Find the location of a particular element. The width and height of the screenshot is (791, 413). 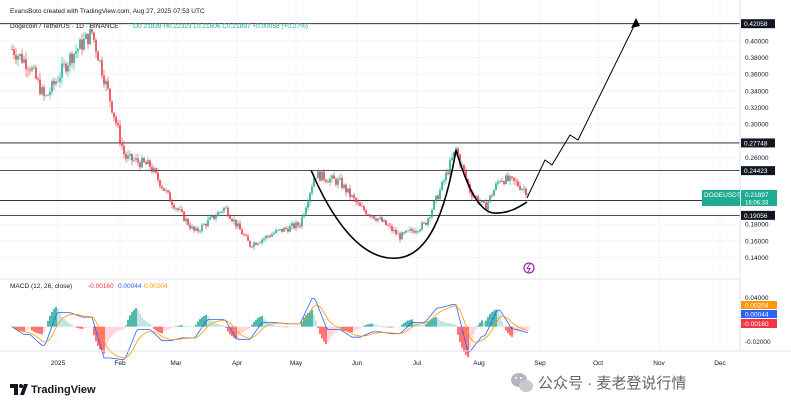

tradingview-logo: TradingView is located at coordinates (53, 390).